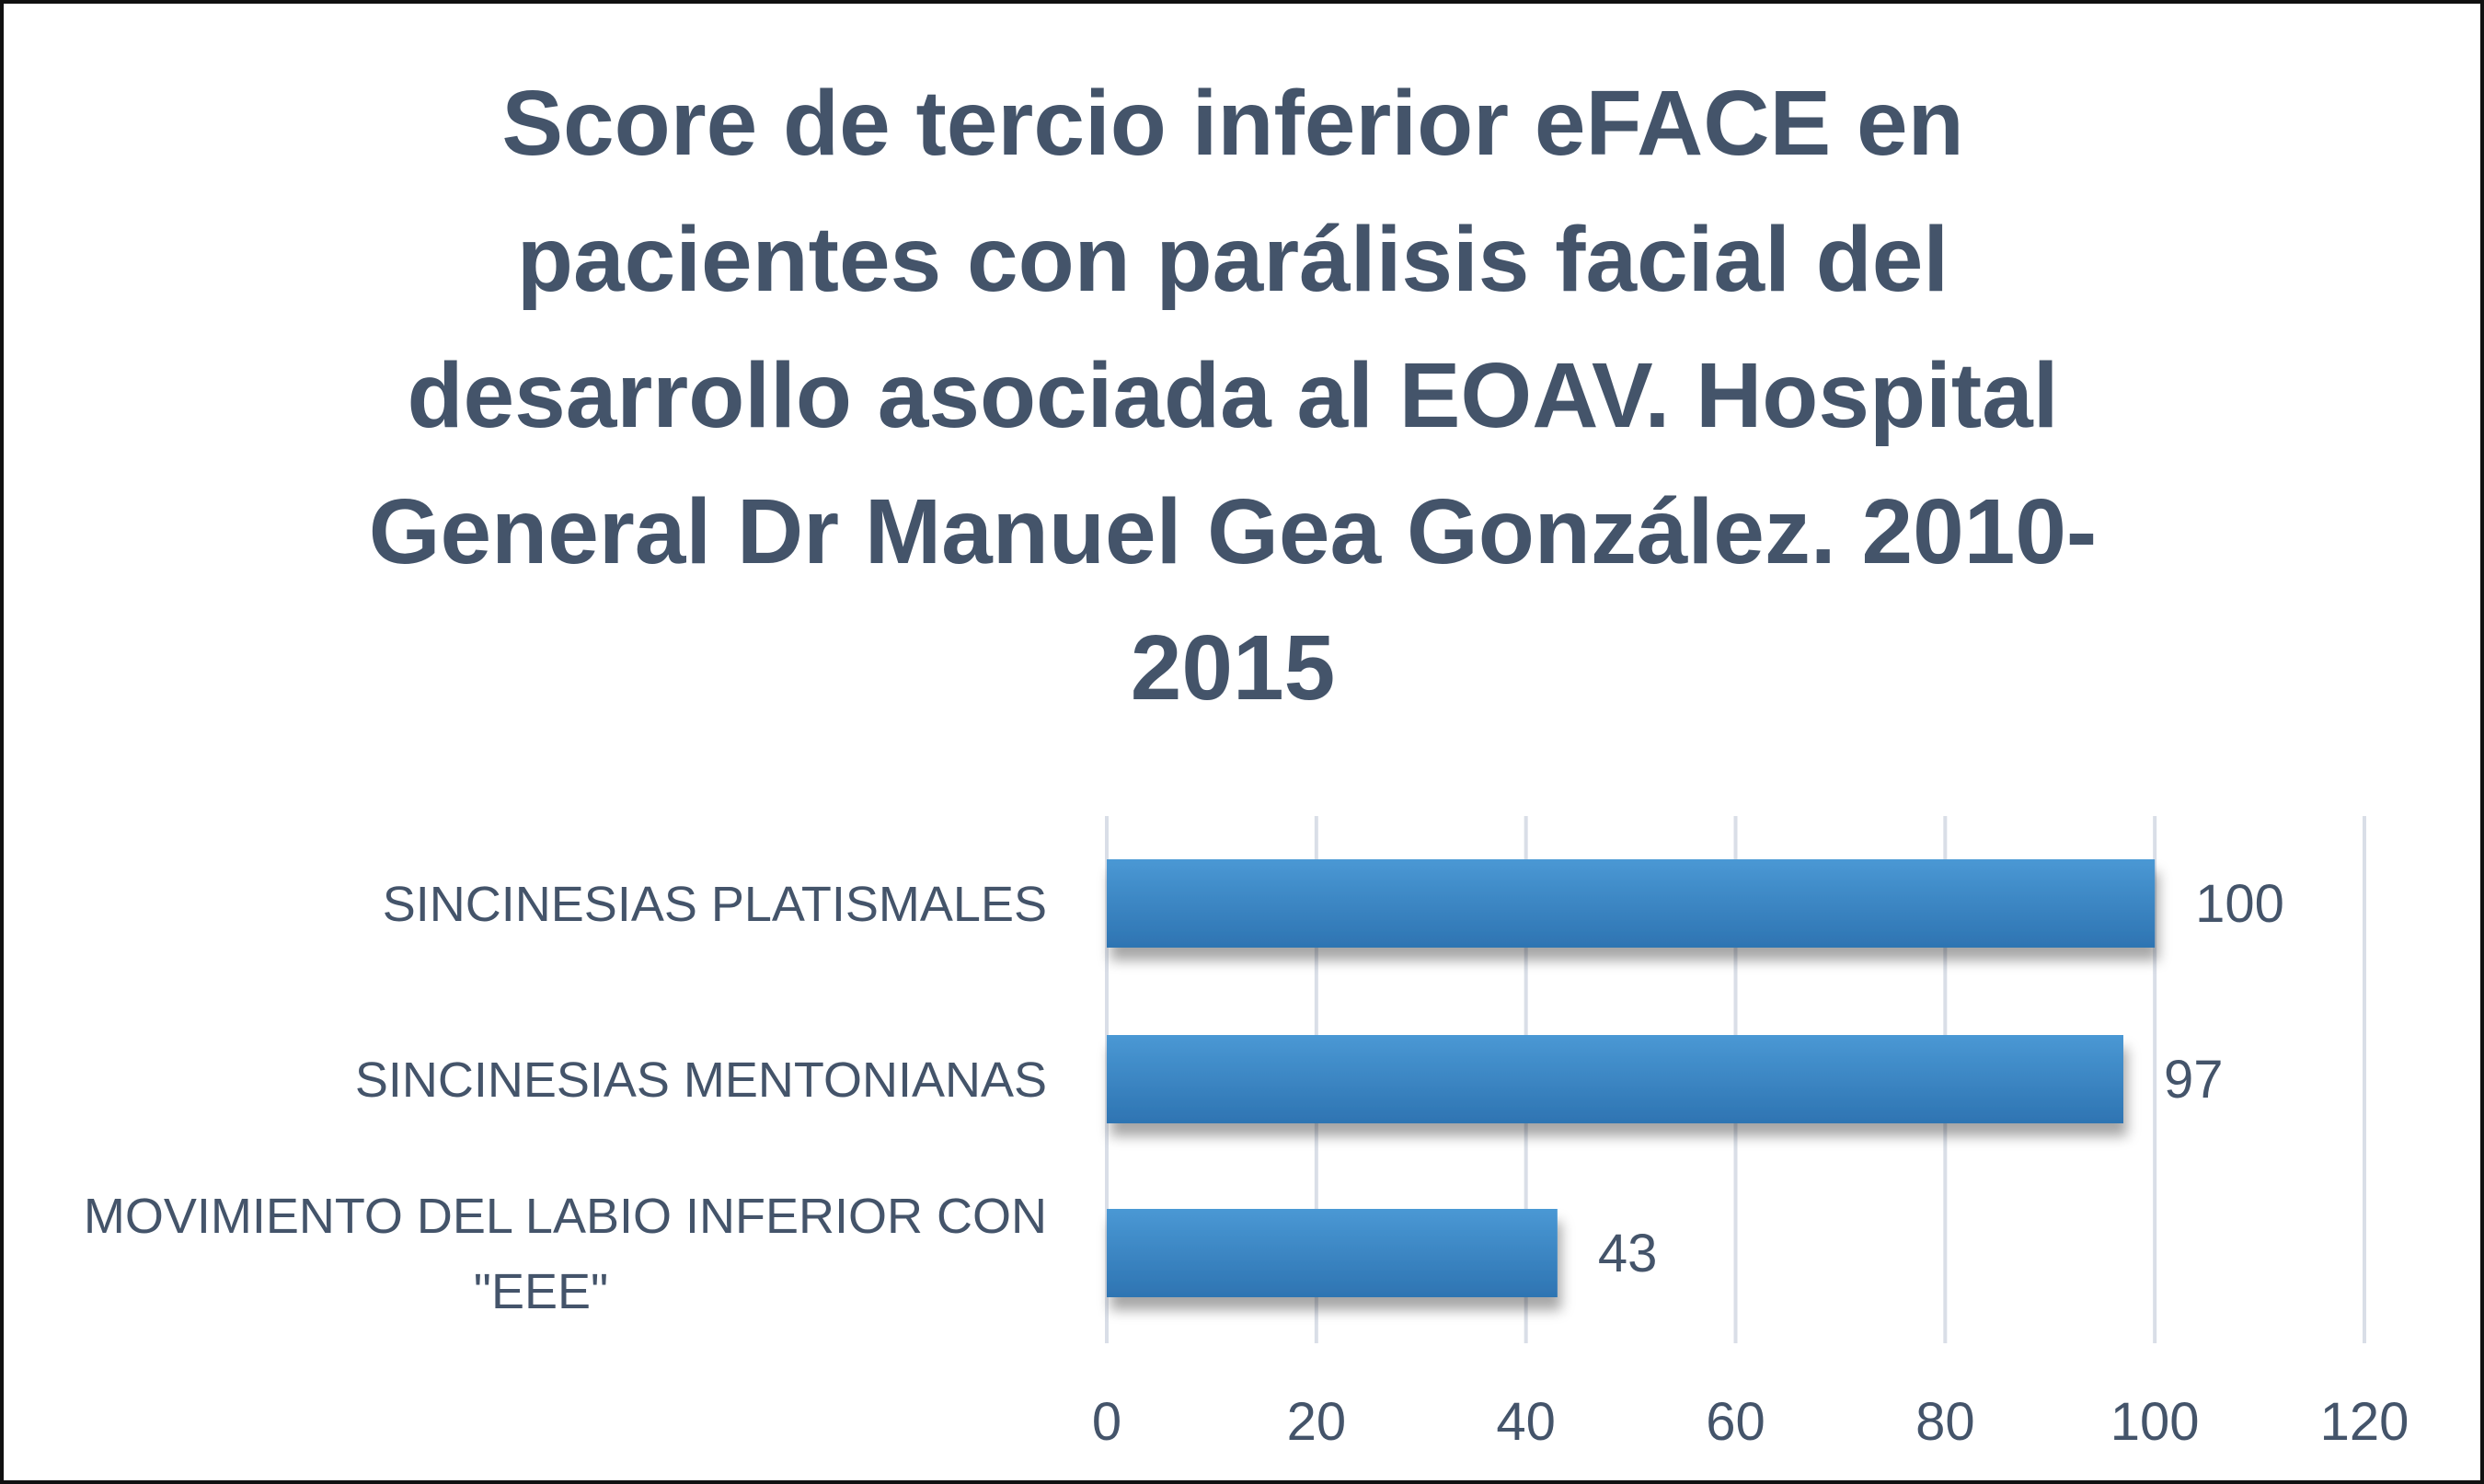 This screenshot has width=2484, height=1484. Describe the element at coordinates (1735, 1422) in the screenshot. I see `x-tick-label: 60` at that location.